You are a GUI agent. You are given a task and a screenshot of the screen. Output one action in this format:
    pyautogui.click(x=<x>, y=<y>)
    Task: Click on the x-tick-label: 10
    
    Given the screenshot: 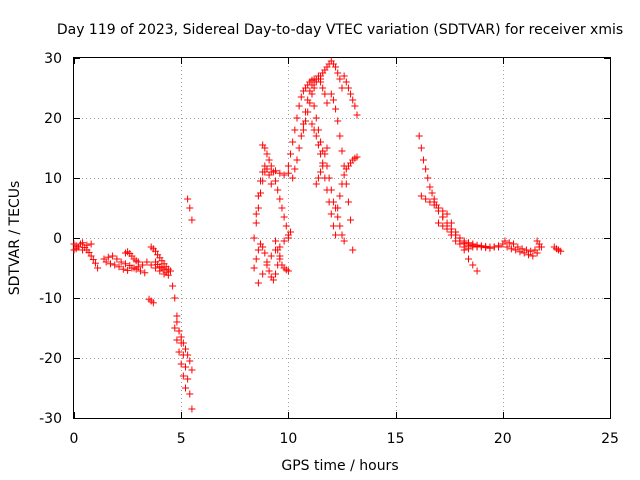 What is the action you would take?
    pyautogui.click(x=288, y=439)
    